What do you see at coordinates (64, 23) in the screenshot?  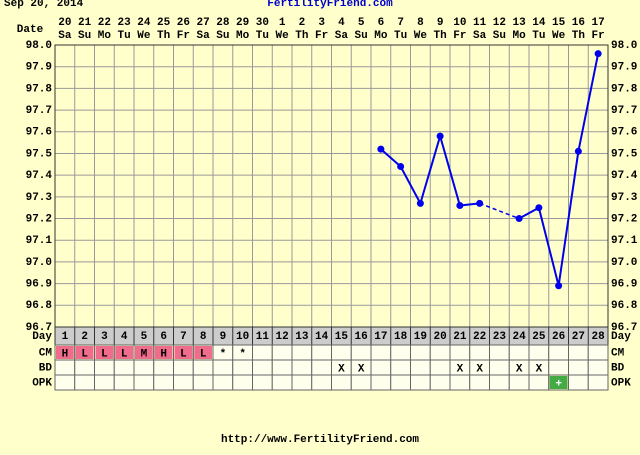 I see `x-tick-label: 20` at bounding box center [64, 23].